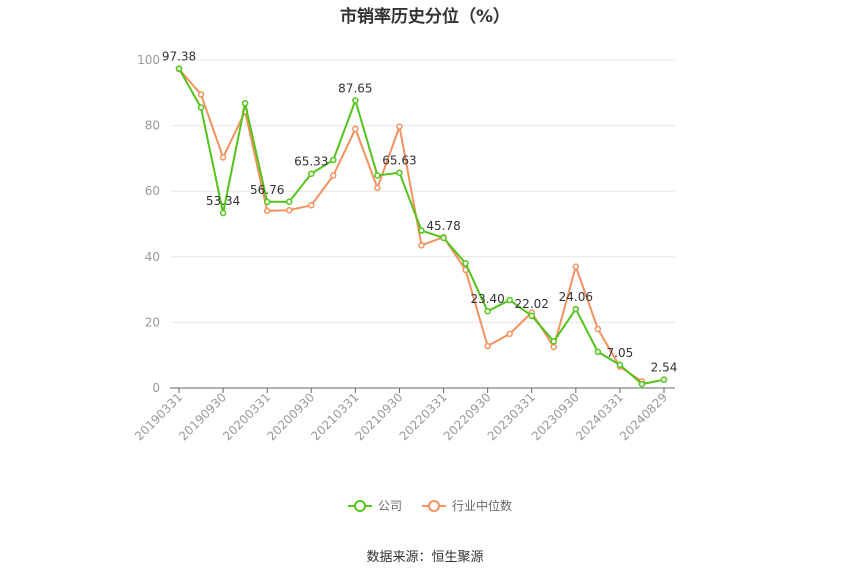  I want to click on data-label: 97.38, so click(179, 57).